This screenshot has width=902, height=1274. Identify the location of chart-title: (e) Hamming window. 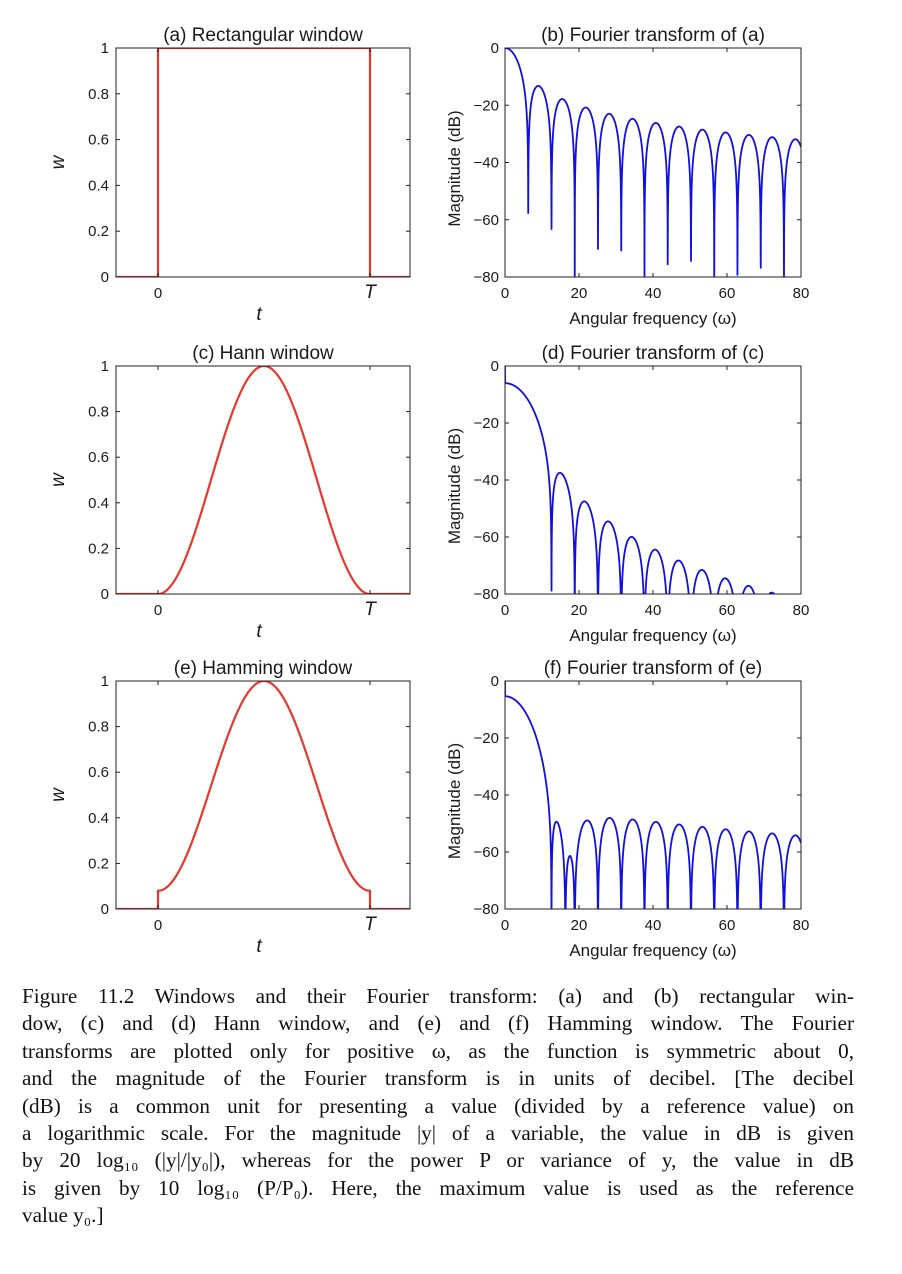
(263, 668).